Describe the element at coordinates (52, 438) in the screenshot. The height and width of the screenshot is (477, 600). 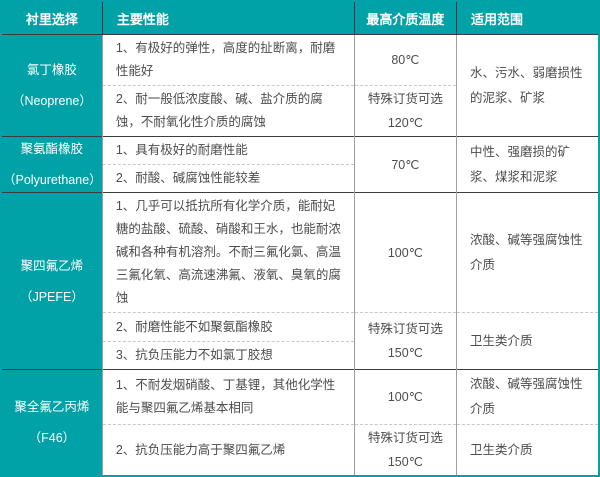
I see `material-alias: （F46）` at that location.